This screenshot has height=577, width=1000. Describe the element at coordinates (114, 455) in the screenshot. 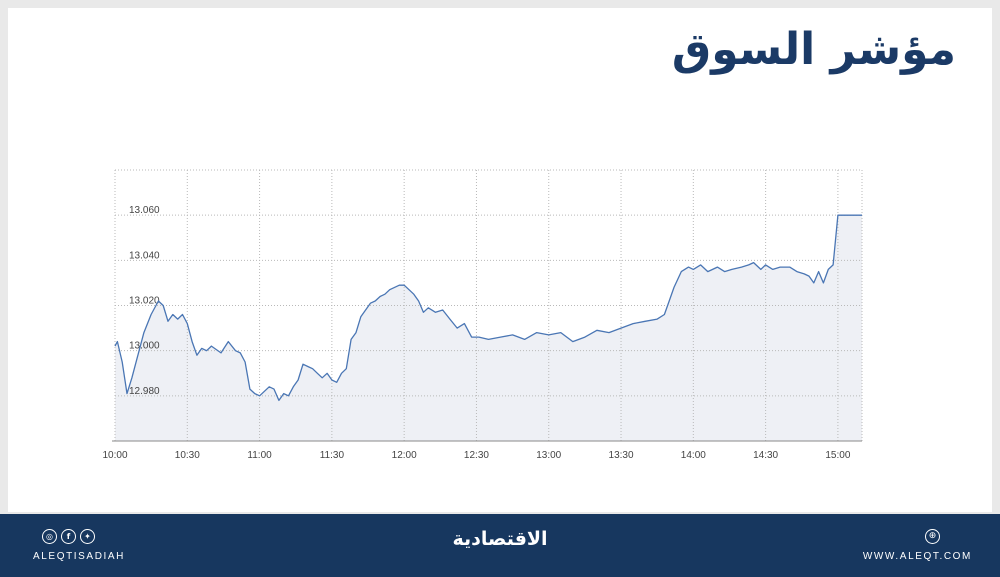

I see `x-tick-label: 10:00` at that location.